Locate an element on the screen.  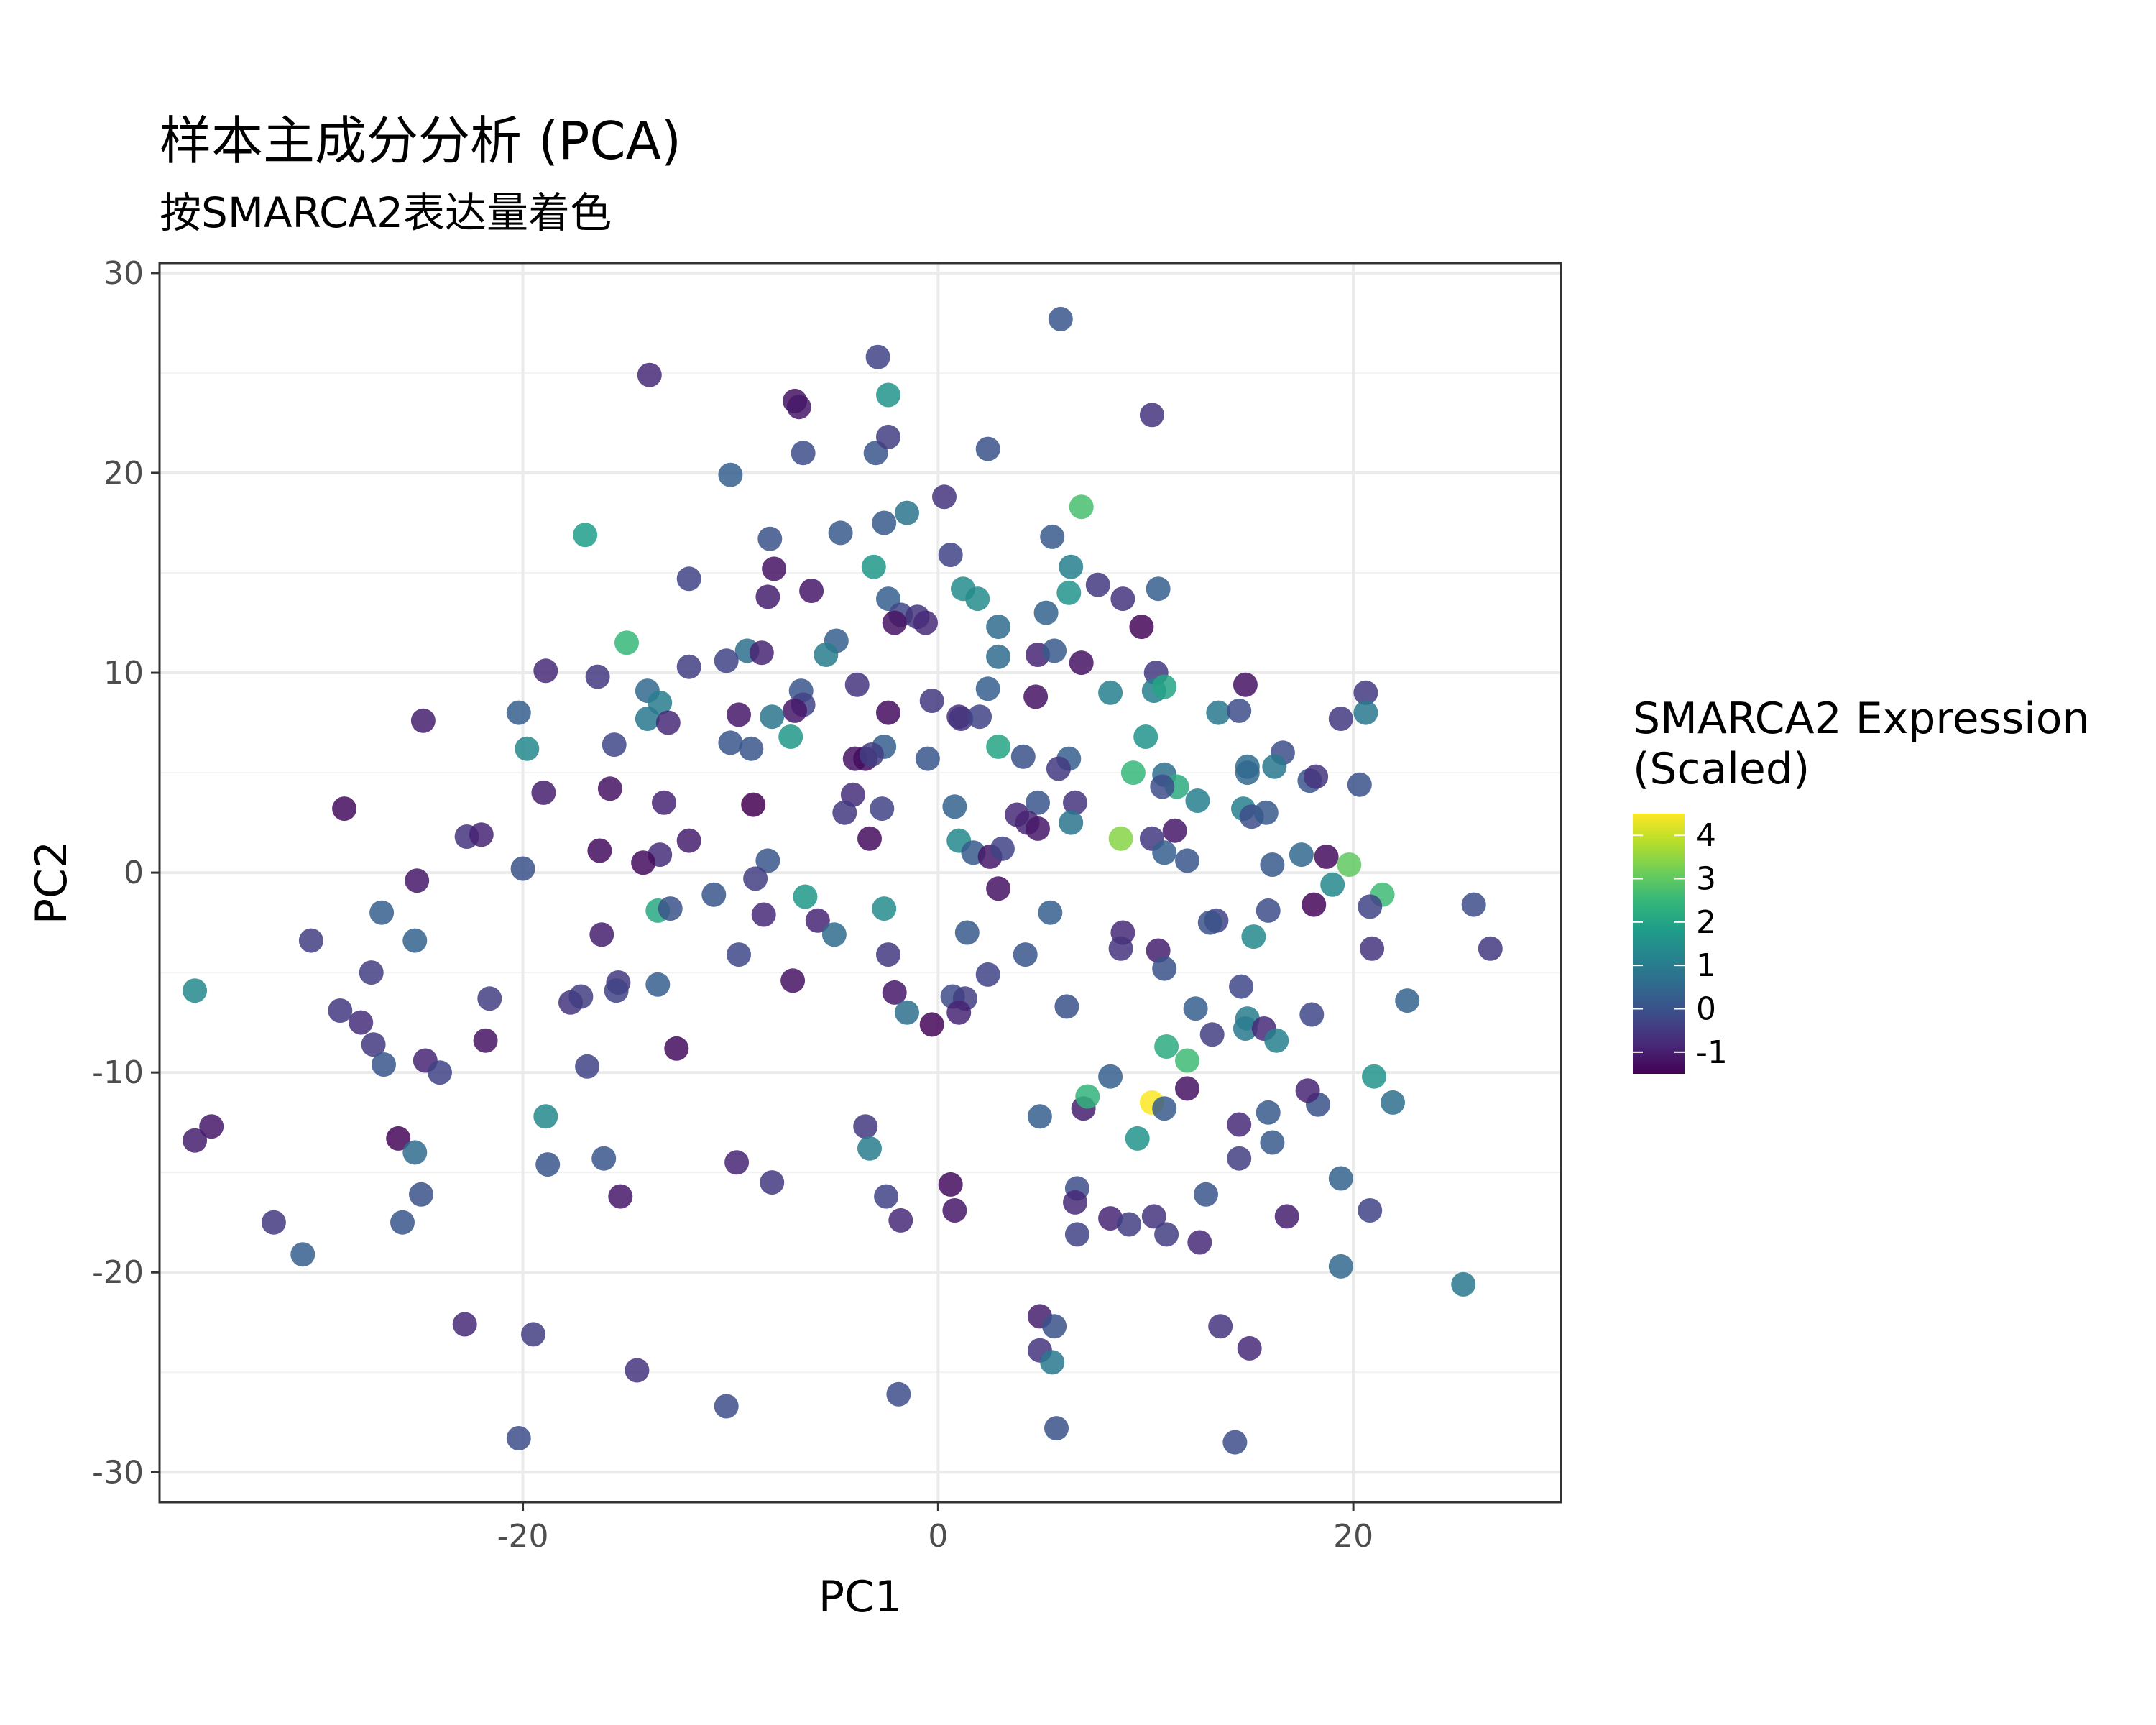
x-axis: -20 0 20 is located at coordinates (935, 1528).